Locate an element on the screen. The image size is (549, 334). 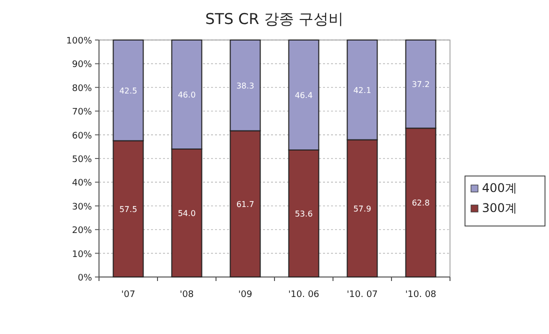
y-tick-label: 0% is located at coordinates (85, 279).